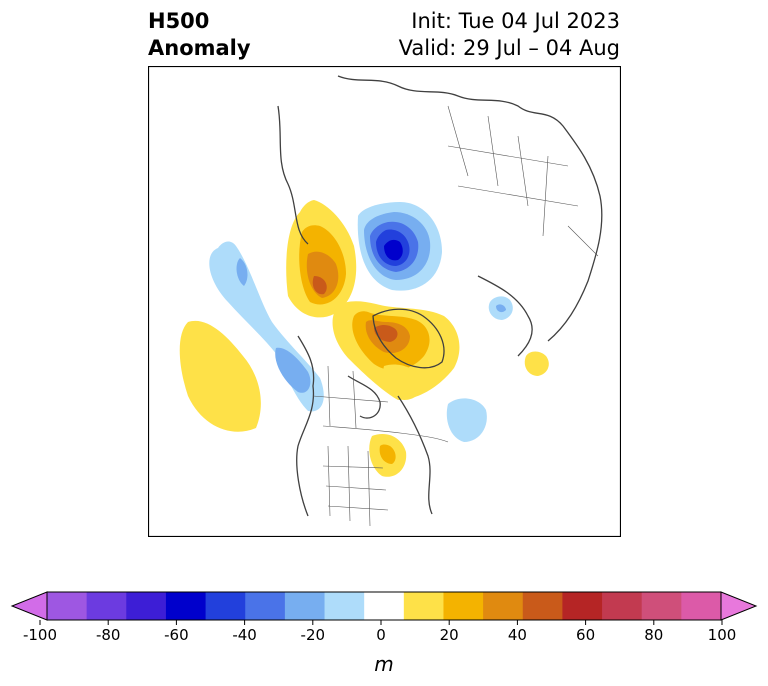 The height and width of the screenshot is (686, 768). I want to click on colorbar-tick-label: -80, so click(108, 635).